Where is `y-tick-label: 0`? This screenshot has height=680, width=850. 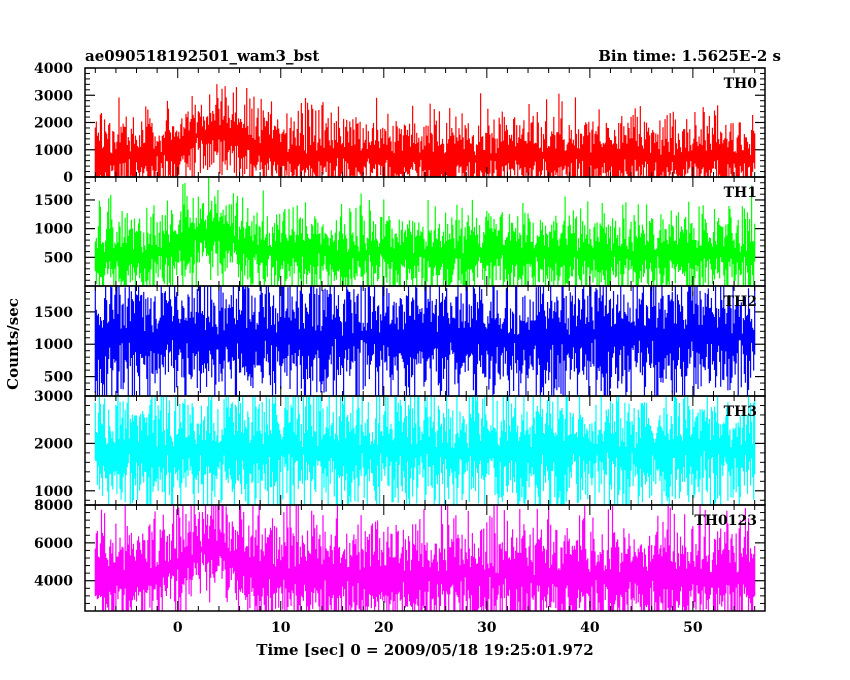
y-tick-label: 0 is located at coordinates (68, 178).